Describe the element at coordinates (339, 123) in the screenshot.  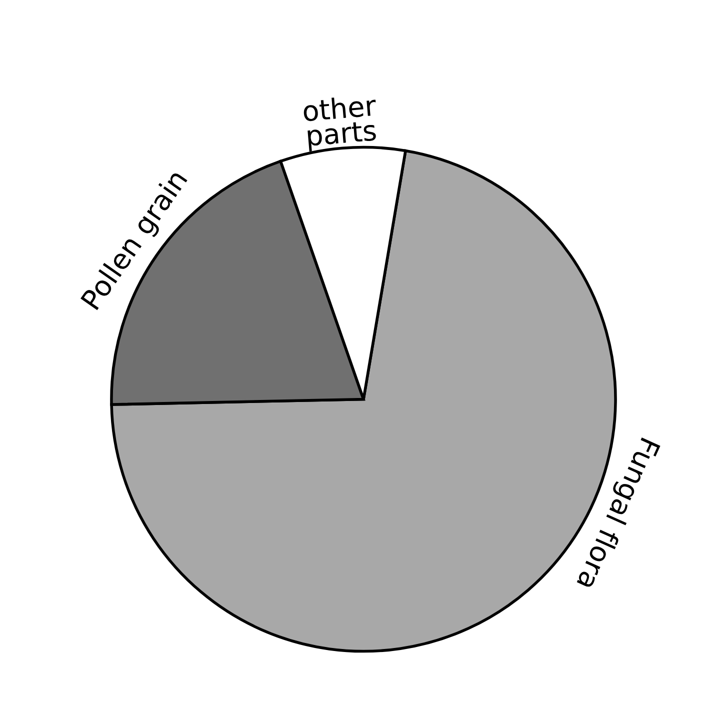
I see `slice-label: other parts` at that location.